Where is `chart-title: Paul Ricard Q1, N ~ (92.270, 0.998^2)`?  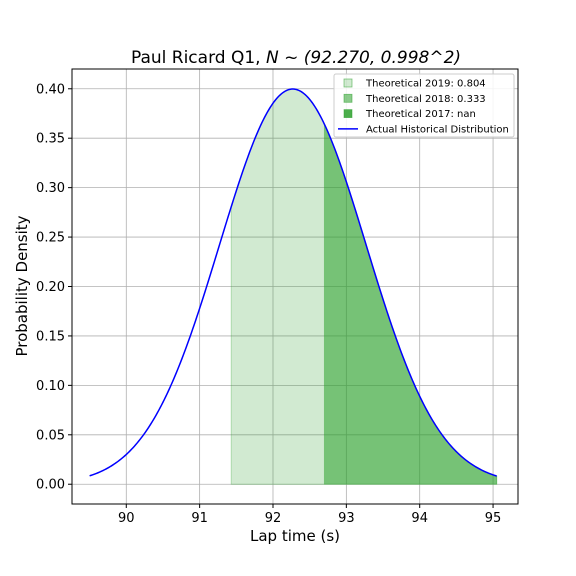
chart-title: Paul Ricard Q1, N ~ (92.270, 0.998^2) is located at coordinates (296, 58).